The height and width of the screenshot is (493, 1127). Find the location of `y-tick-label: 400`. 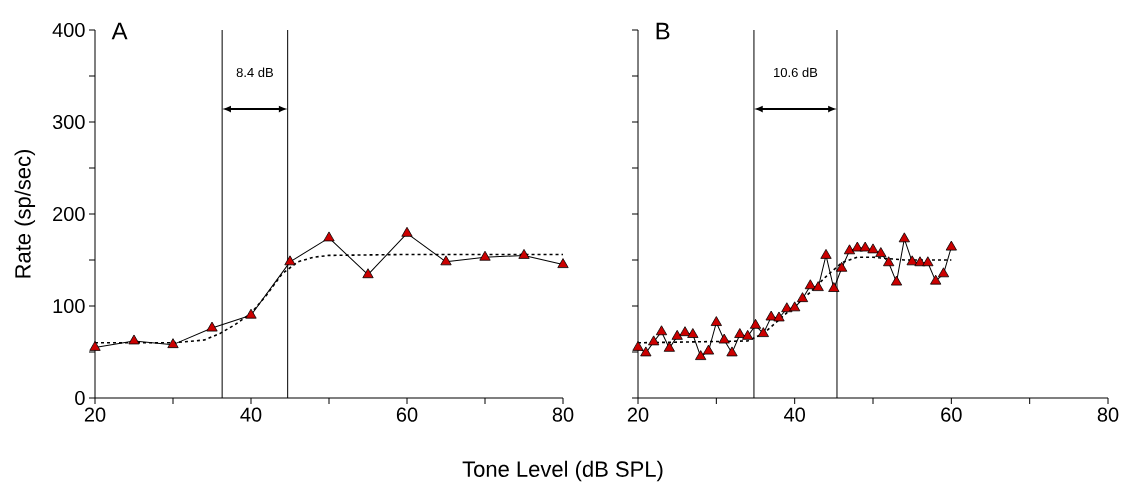

y-tick-label: 400 is located at coordinates (68, 30).